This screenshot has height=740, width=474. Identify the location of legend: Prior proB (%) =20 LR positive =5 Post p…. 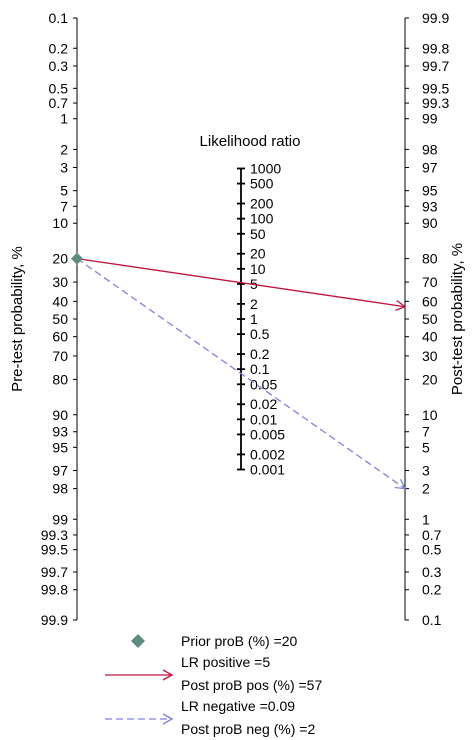
(213, 685).